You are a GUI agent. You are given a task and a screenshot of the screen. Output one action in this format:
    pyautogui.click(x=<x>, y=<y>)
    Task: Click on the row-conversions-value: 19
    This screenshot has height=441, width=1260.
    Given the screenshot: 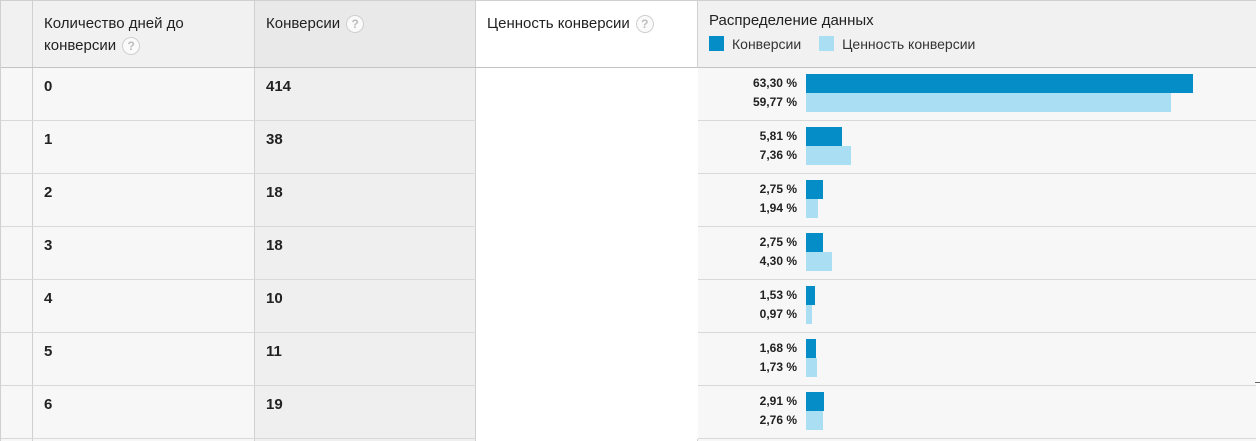 What is the action you would take?
    pyautogui.click(x=274, y=404)
    